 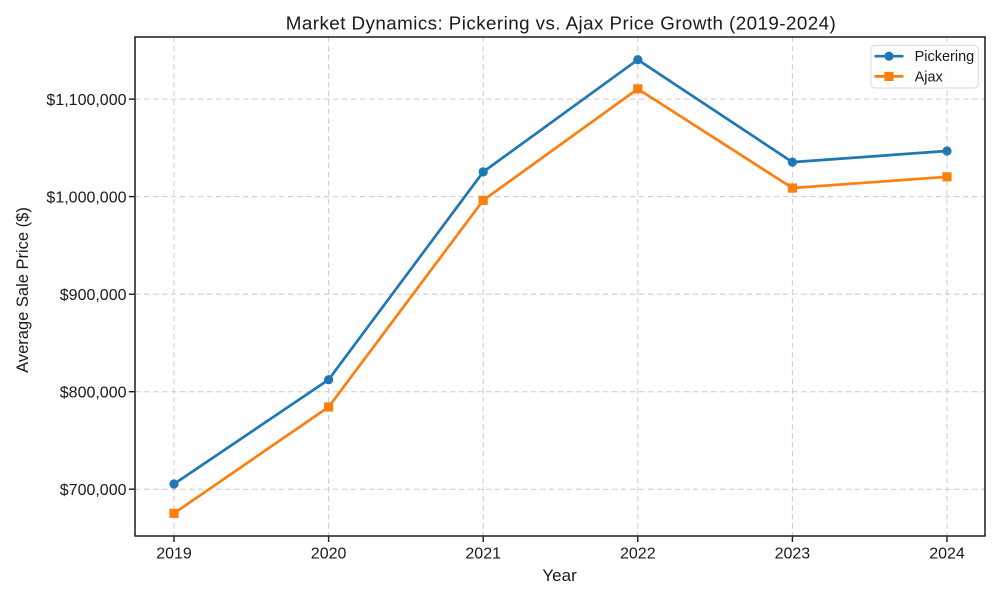 I want to click on svg-text: 2023, so click(x=793, y=554).